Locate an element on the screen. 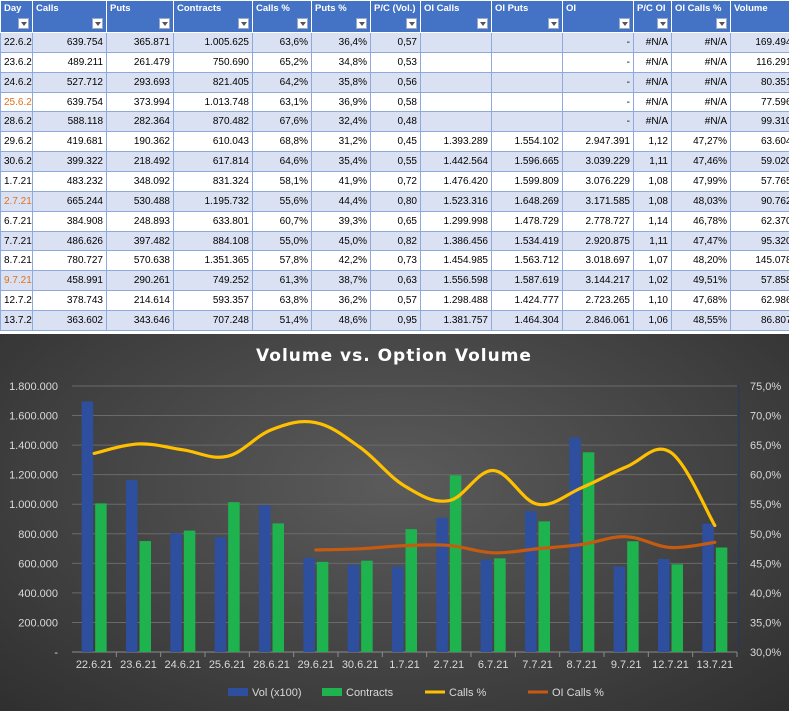 The width and height of the screenshot is (789, 711). table-cell: 2.947.391 is located at coordinates (598, 142).